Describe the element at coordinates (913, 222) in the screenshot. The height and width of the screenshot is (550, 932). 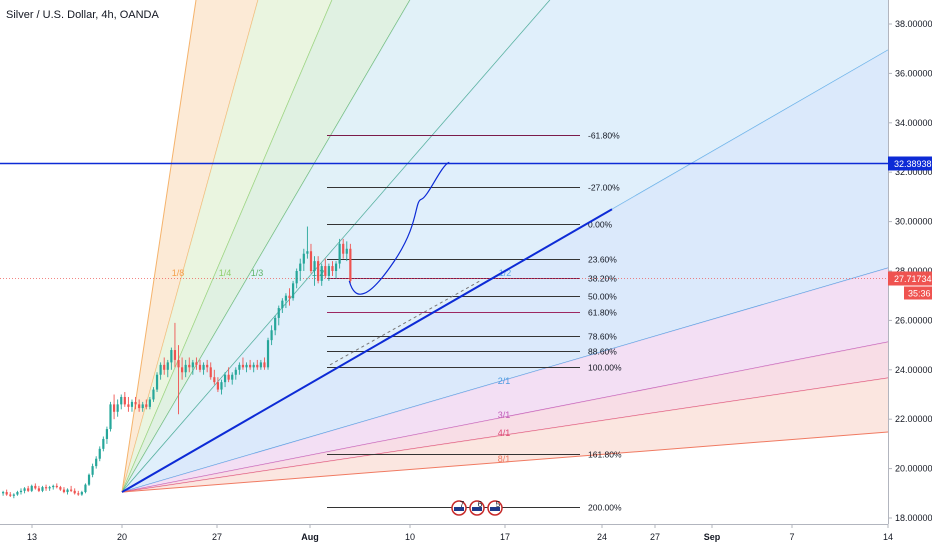
I see `price-tick-label: 30.00000` at that location.